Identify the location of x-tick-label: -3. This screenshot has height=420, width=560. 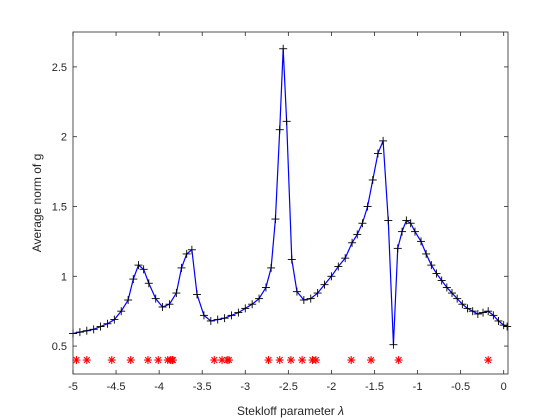
(245, 387).